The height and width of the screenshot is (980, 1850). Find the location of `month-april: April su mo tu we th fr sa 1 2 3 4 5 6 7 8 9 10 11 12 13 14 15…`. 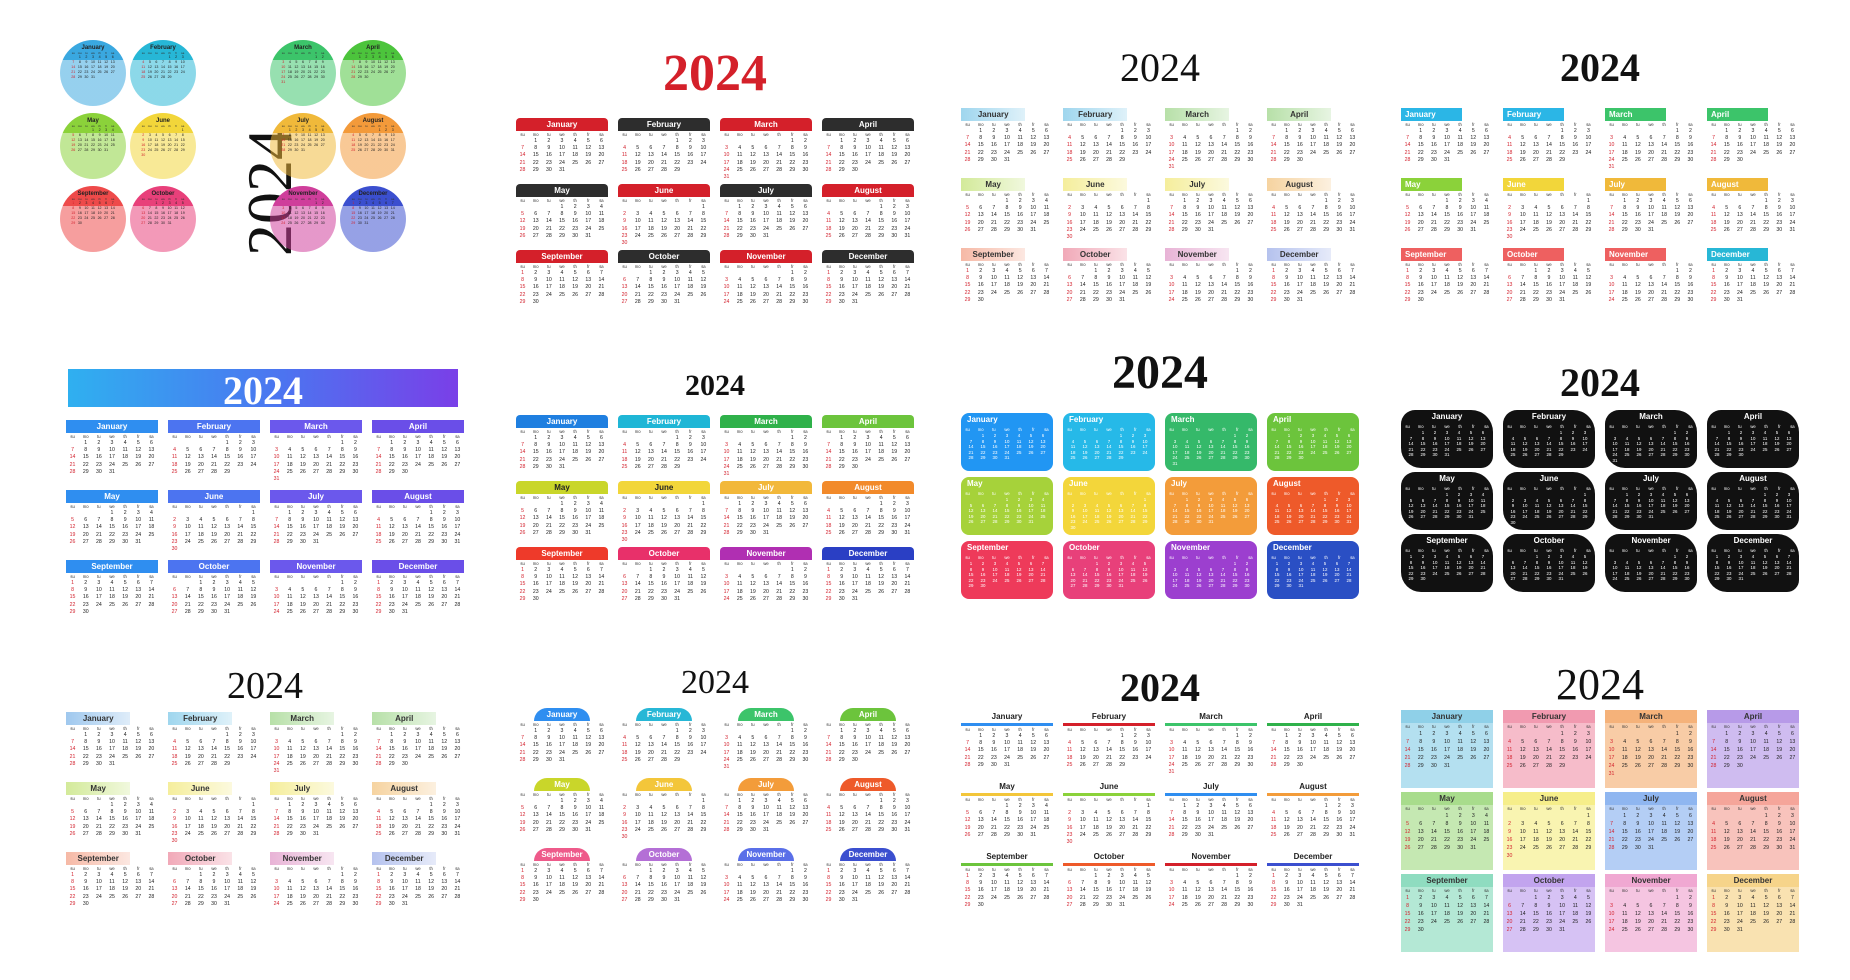

month-april: April su mo tu we th fr sa 1 2 3 4 5 6 7 8 9 10 11 12 13 14 15… is located at coordinates (868, 446).